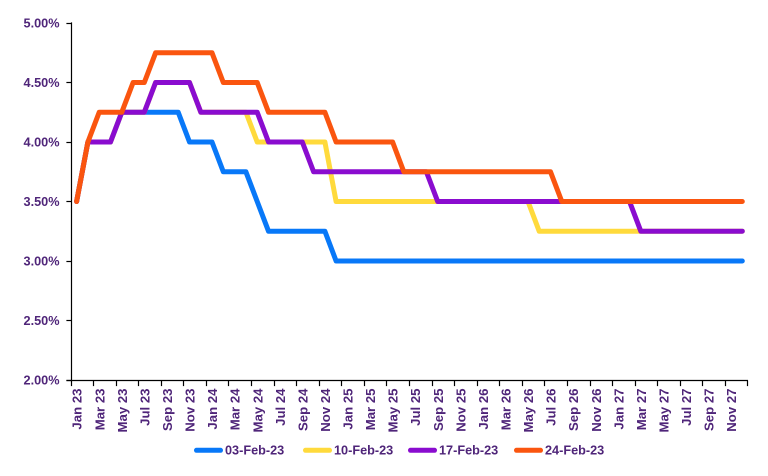 The image size is (768, 476). What do you see at coordinates (460, 410) in the screenshot?
I see `svg-text: Nov 25` at bounding box center [460, 410].